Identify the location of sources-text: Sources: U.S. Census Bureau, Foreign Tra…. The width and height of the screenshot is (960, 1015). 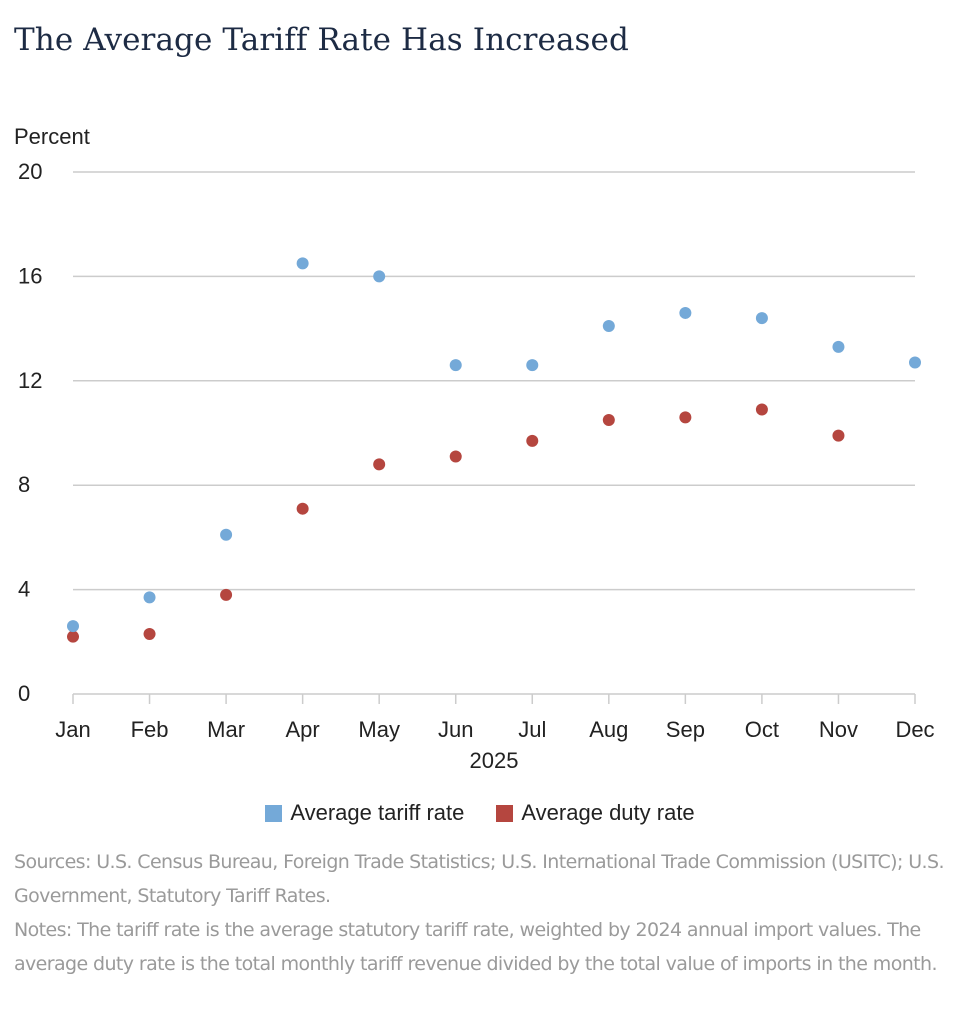
(479, 879).